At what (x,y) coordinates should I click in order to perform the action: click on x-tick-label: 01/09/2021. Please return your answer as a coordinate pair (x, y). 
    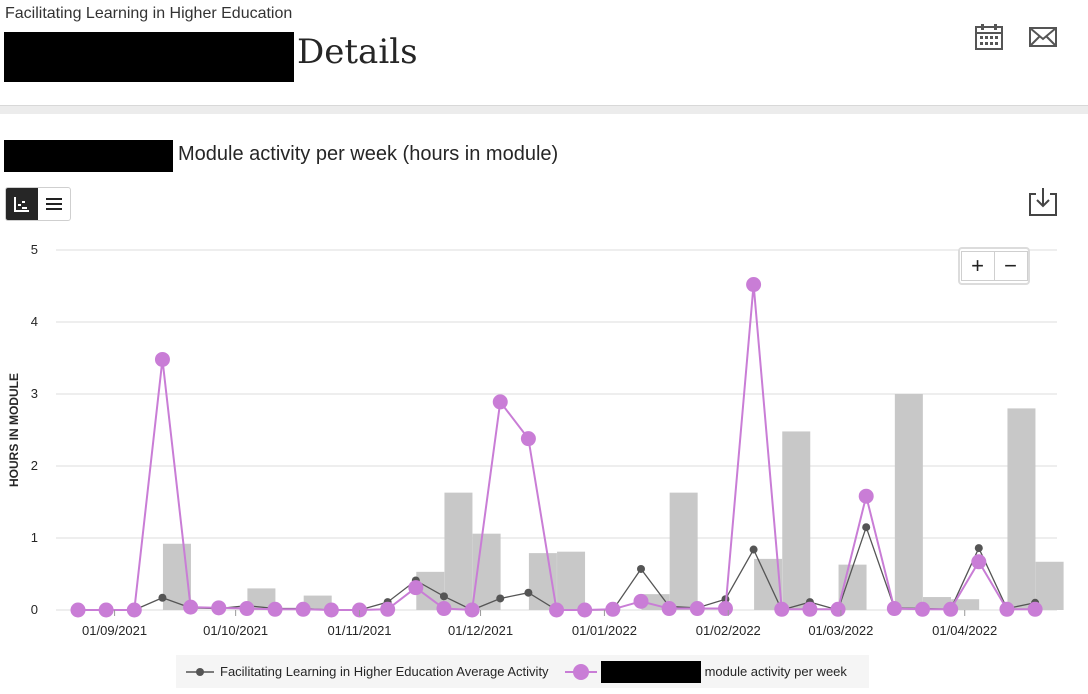
    Looking at the image, I should click on (114, 630).